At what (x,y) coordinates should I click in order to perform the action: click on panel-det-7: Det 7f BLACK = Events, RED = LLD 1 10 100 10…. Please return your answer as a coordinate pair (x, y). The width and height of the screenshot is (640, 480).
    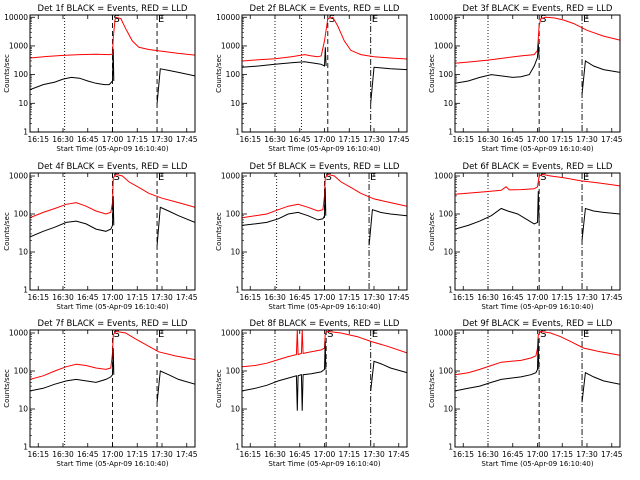
    Looking at the image, I should click on (100, 393).